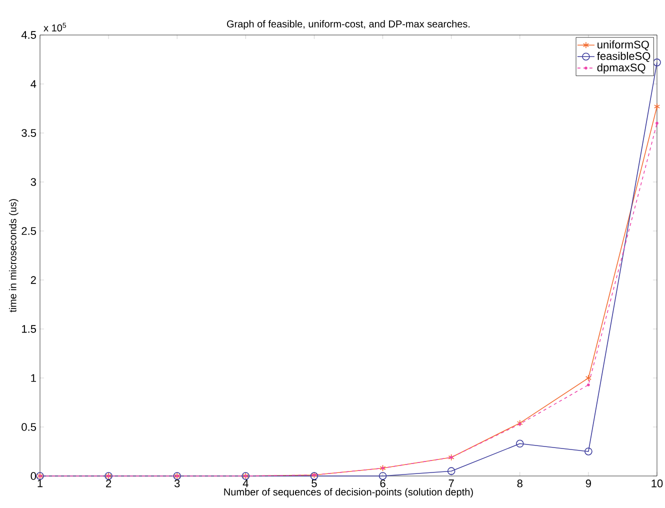  What do you see at coordinates (109, 484) in the screenshot?
I see `x-tick-label: 2` at bounding box center [109, 484].